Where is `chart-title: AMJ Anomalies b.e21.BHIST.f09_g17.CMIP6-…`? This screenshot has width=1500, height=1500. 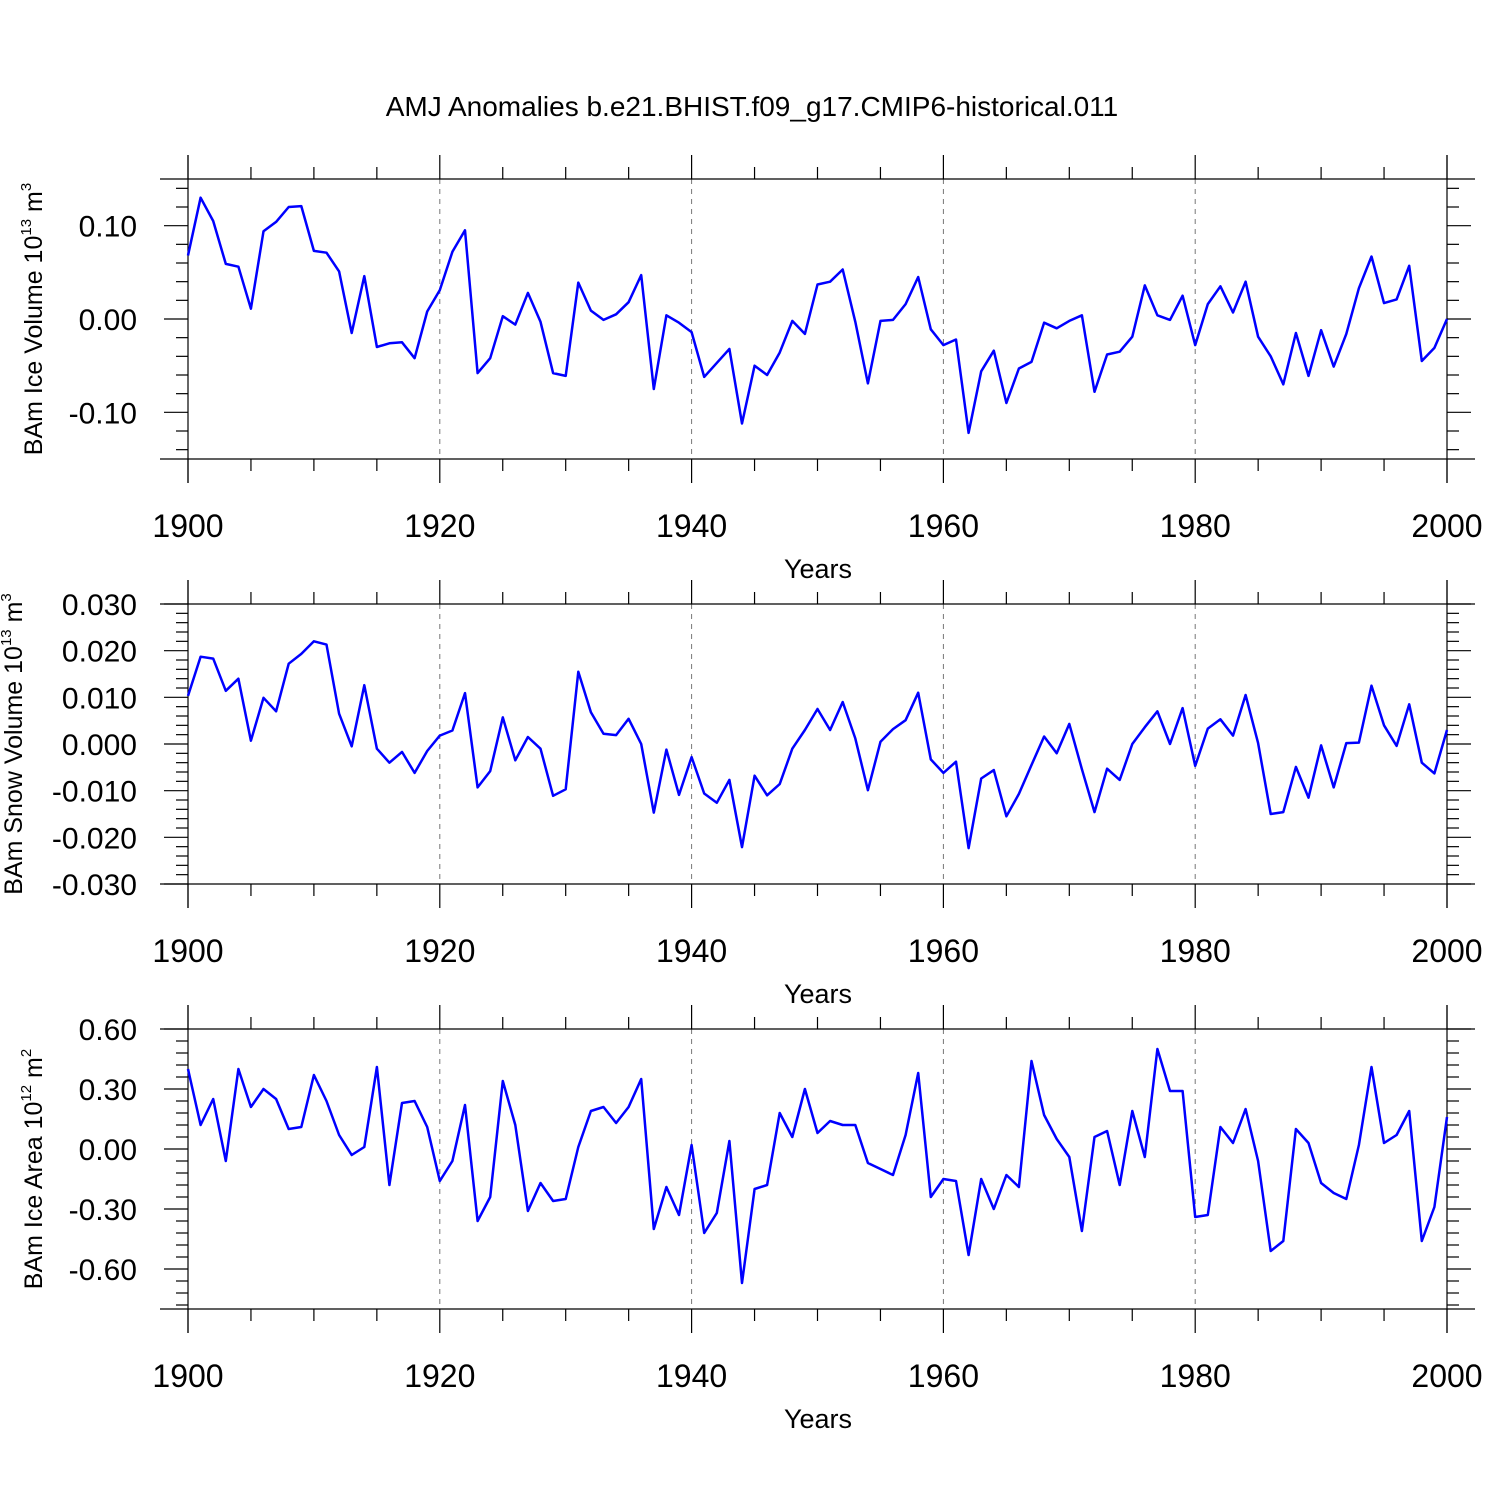
chart-title: AMJ Anomalies b.e21.BHIST.f09_g17.CMIP6-… is located at coordinates (752, 106).